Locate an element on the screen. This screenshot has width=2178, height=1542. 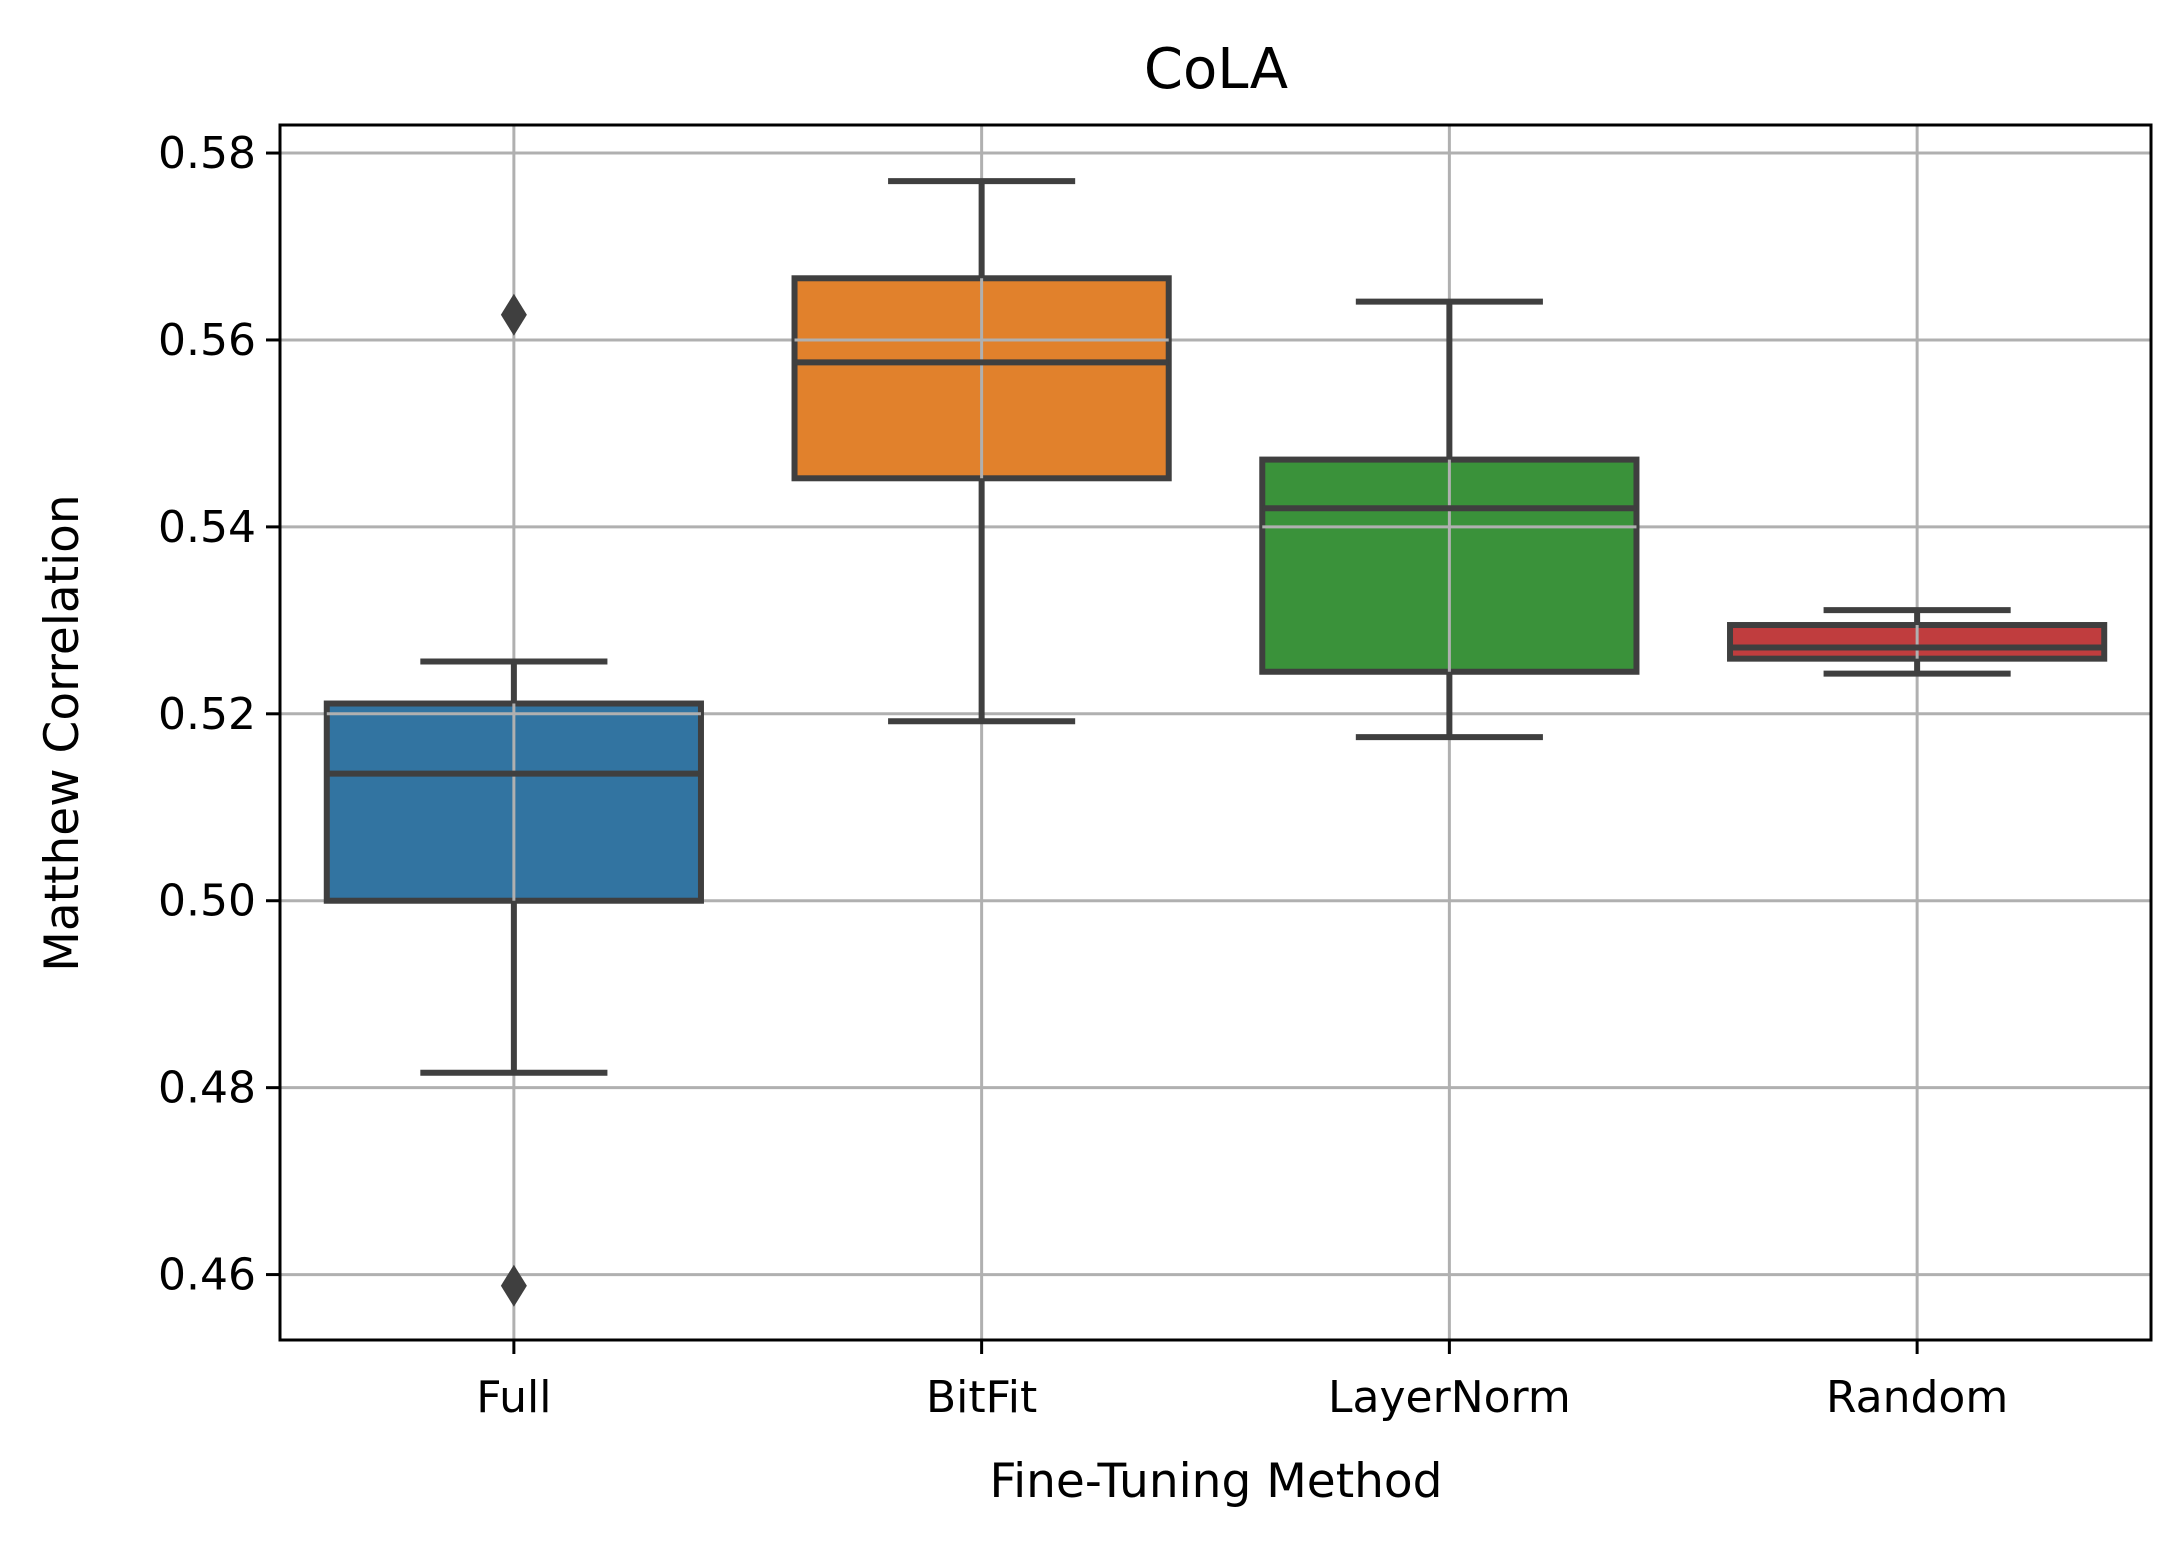
box-group-layernorm is located at coordinates (1449, 519).